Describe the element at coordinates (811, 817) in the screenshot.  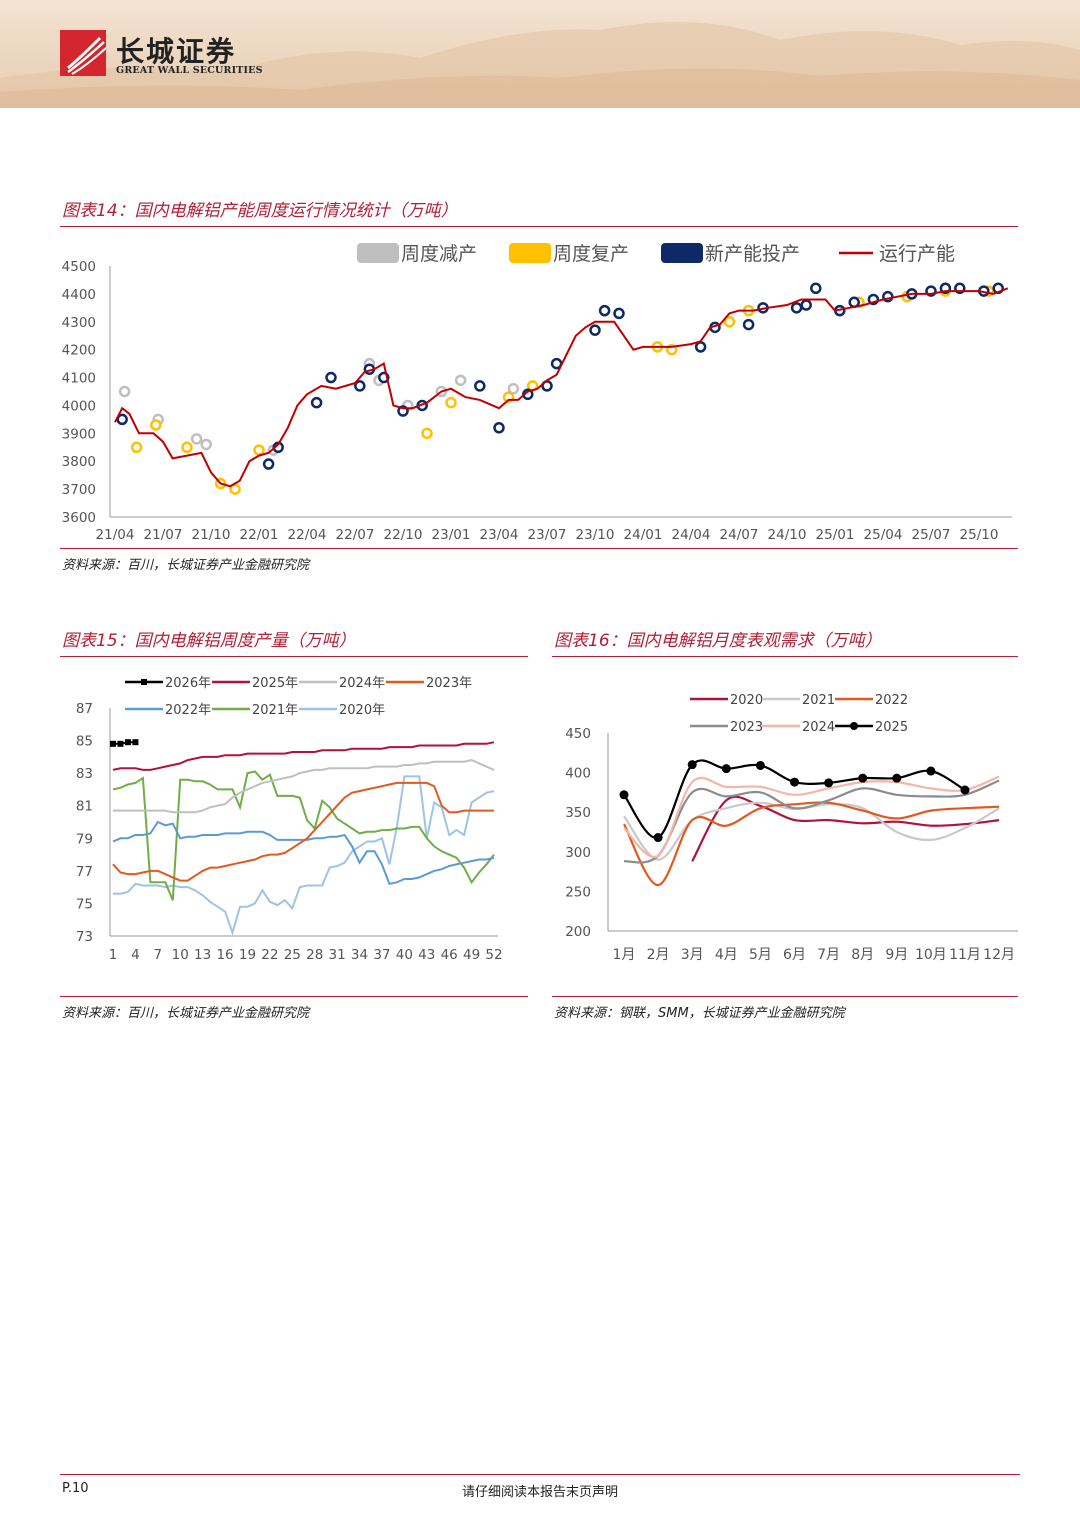
I see `chart16-line-2024` at that location.